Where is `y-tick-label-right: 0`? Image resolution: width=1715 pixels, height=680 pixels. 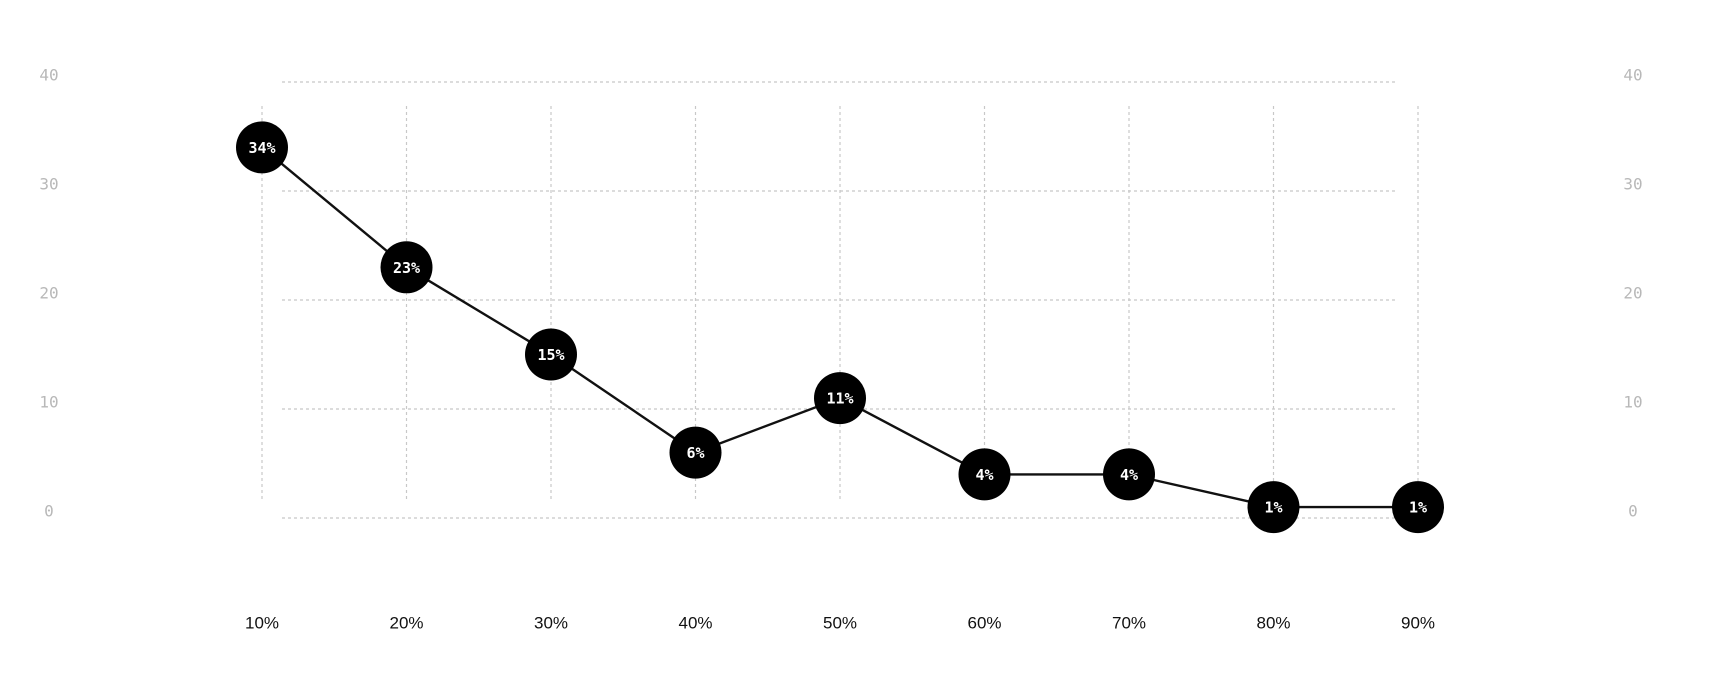 y-tick-label-right: 0 is located at coordinates (1633, 511).